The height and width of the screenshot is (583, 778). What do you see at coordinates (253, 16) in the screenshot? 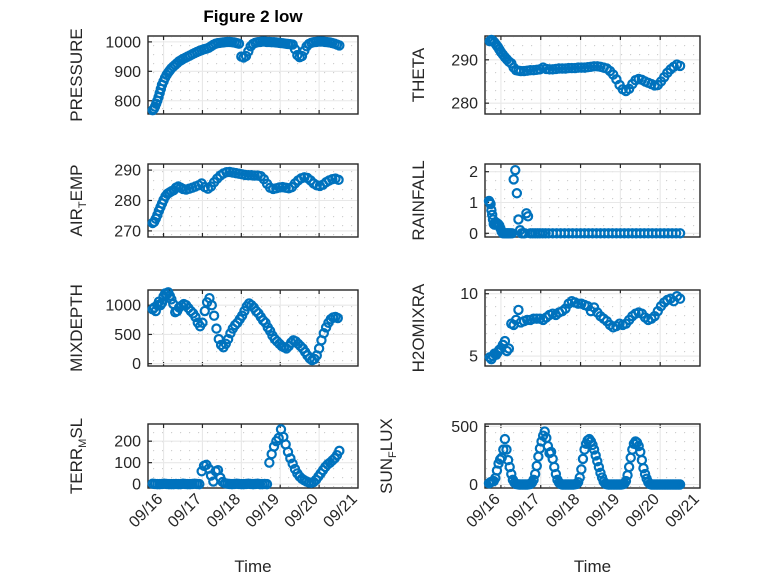
I see `figure-title: Figure 2 low` at bounding box center [253, 16].